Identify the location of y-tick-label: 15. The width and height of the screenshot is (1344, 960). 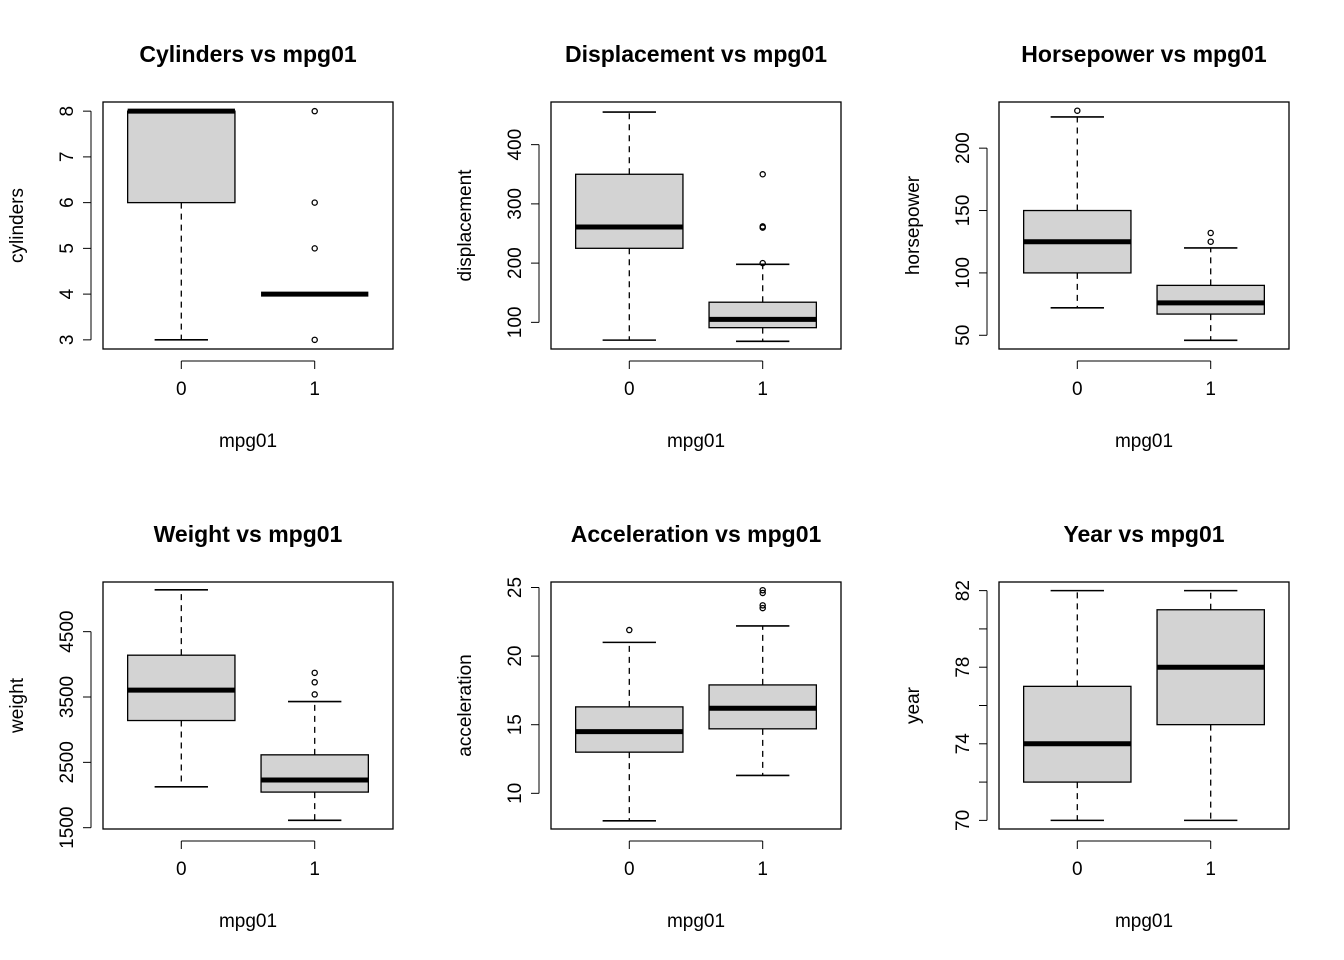
(515, 724).